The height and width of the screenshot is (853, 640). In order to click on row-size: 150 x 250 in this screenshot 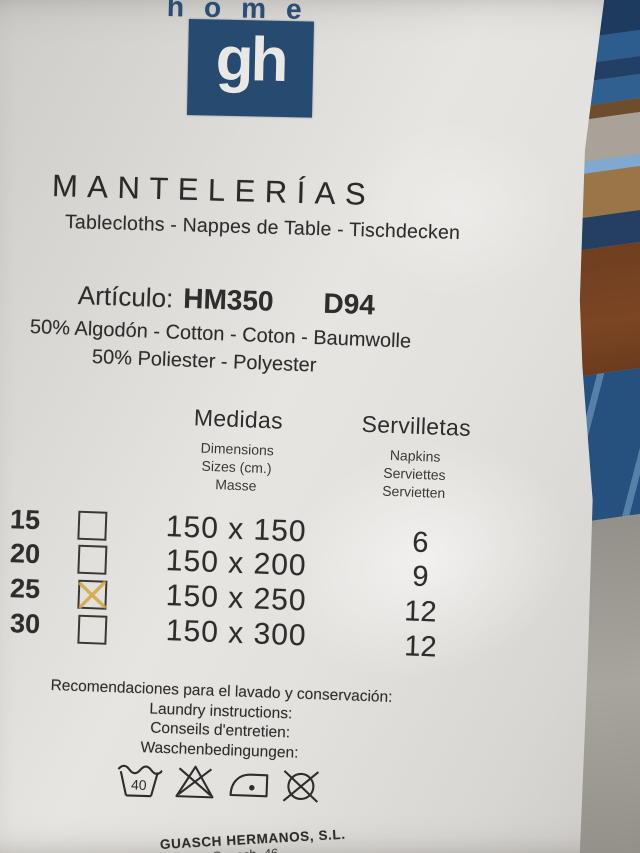, I will do `click(236, 598)`.